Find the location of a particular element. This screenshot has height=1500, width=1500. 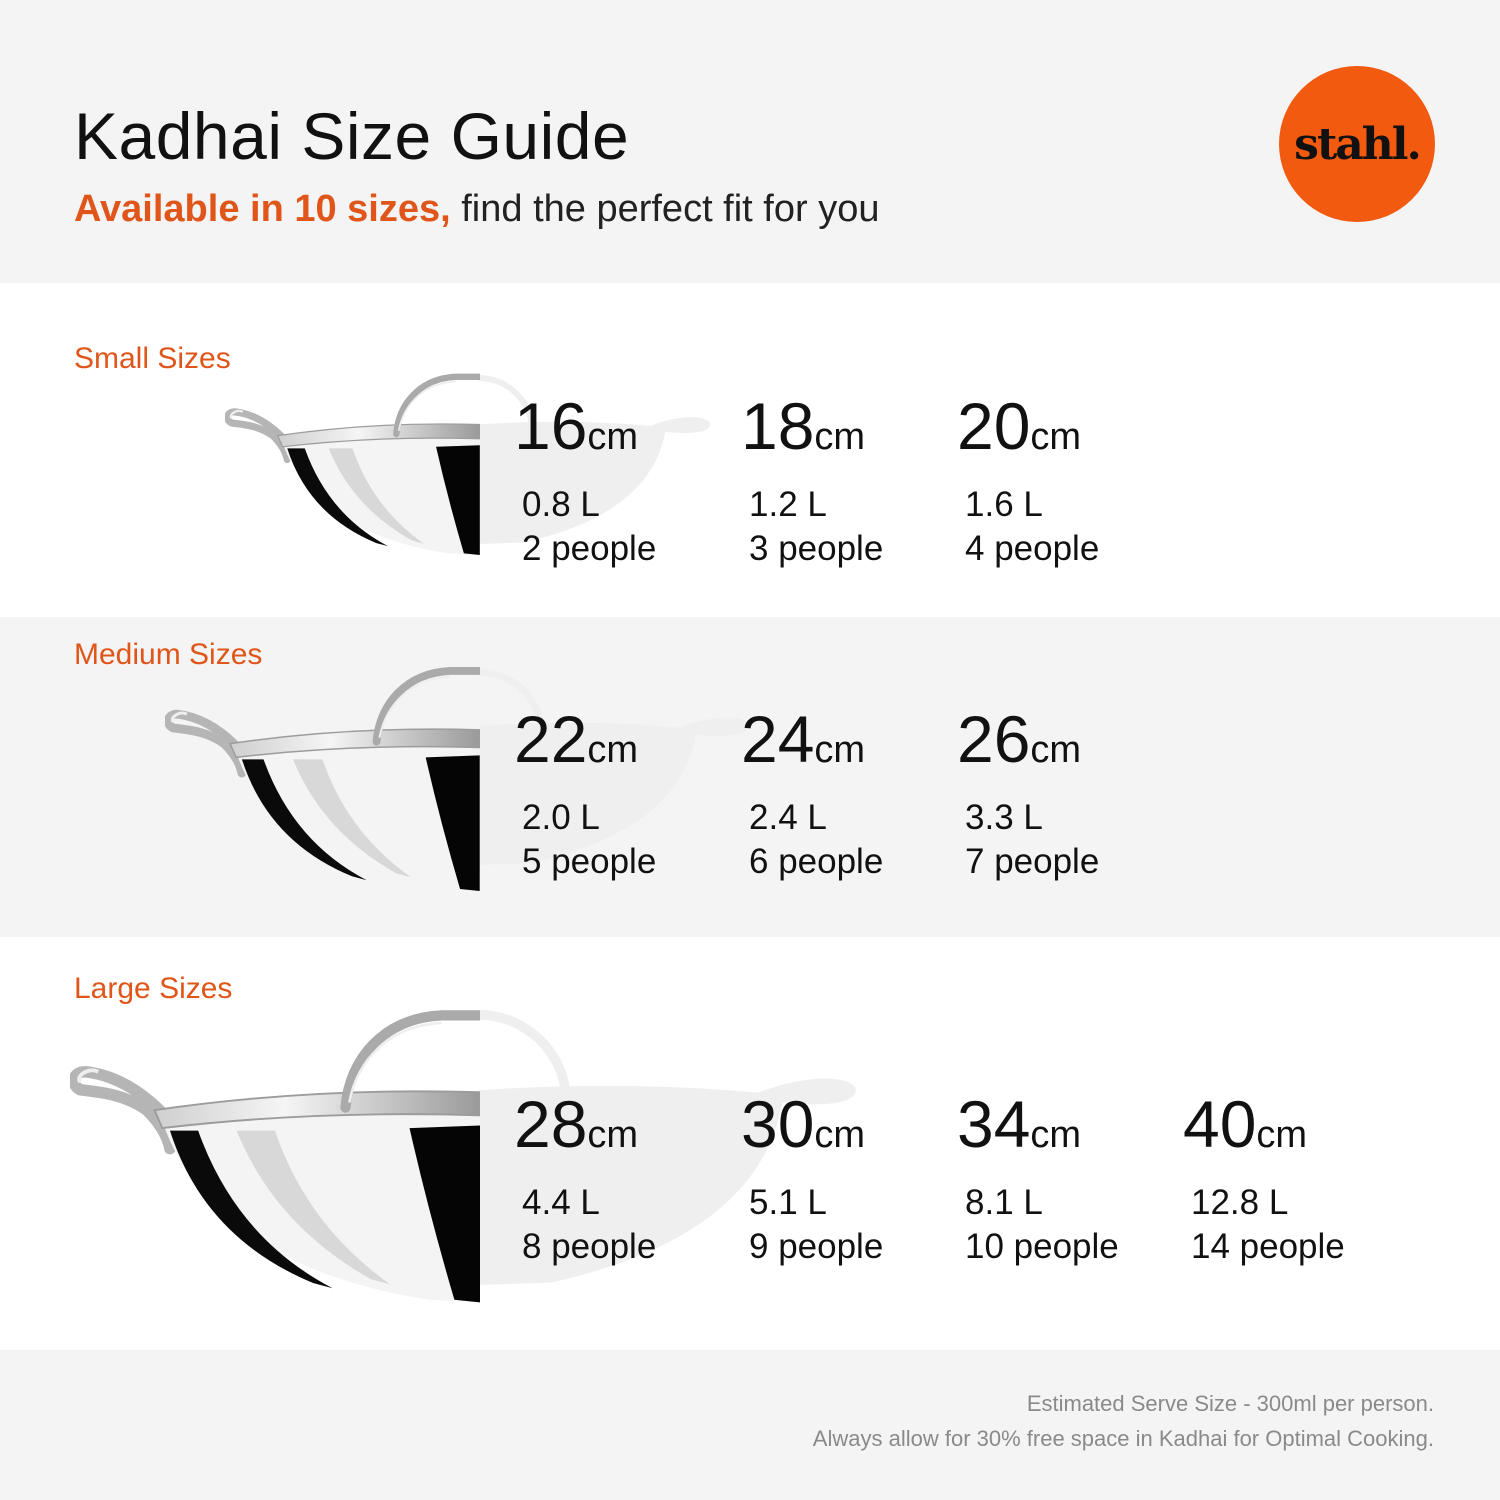

size-people: 7 people is located at coordinates (1032, 861).